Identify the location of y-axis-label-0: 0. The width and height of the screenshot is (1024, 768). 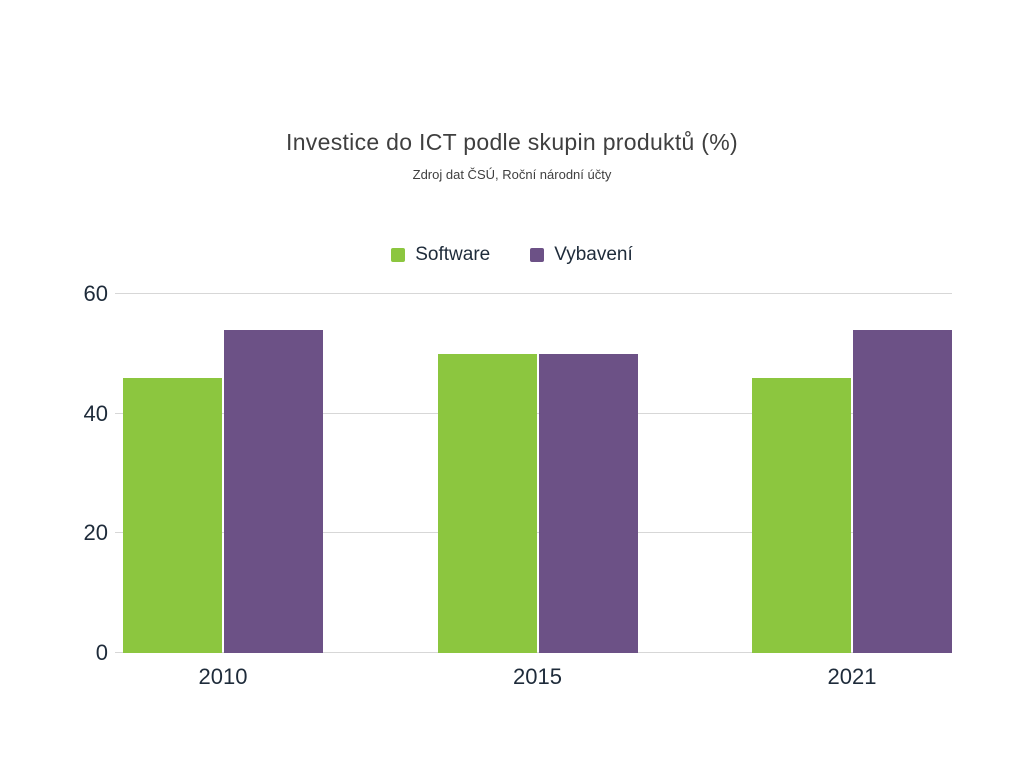
(101, 652).